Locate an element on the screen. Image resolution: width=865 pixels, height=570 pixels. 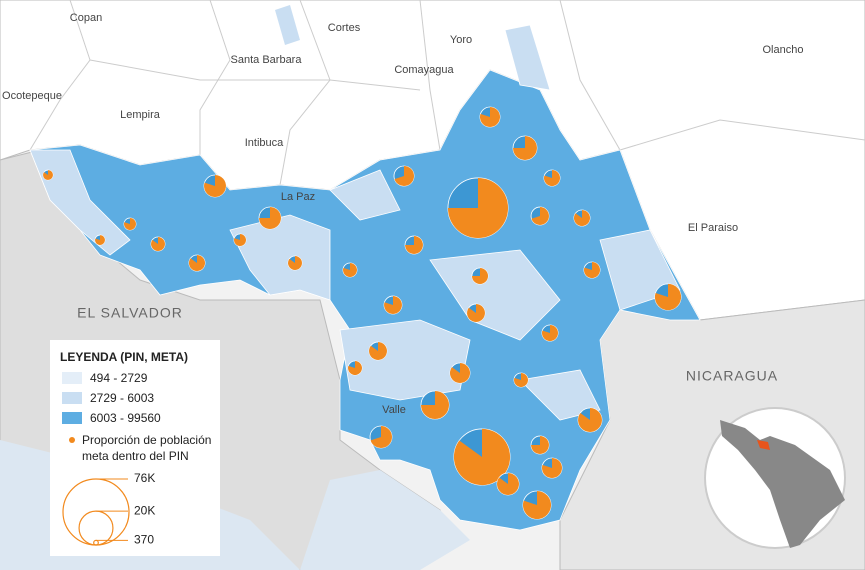
place-label: Intibuca is located at coordinates (264, 143).